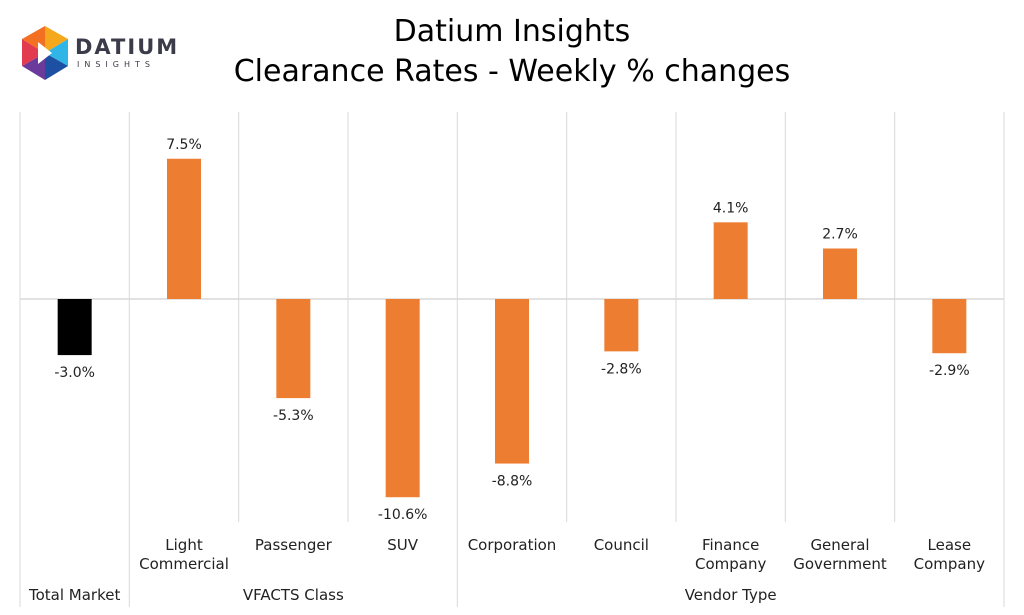 This screenshot has width=1024, height=615. Describe the element at coordinates (621, 325) in the screenshot. I see `bar-council` at that location.